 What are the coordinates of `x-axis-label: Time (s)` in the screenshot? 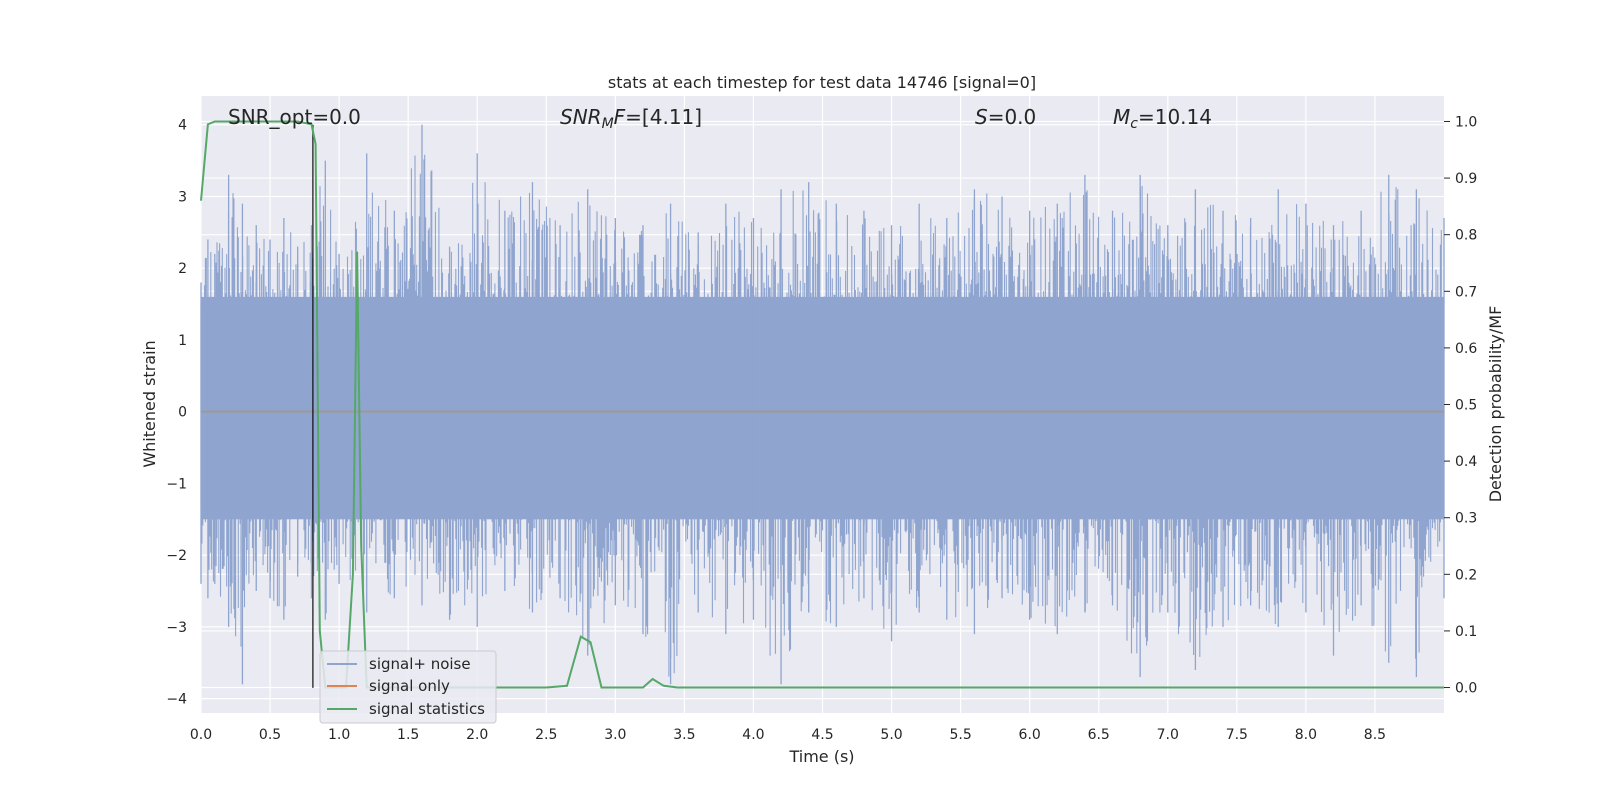 It's located at (821, 756).